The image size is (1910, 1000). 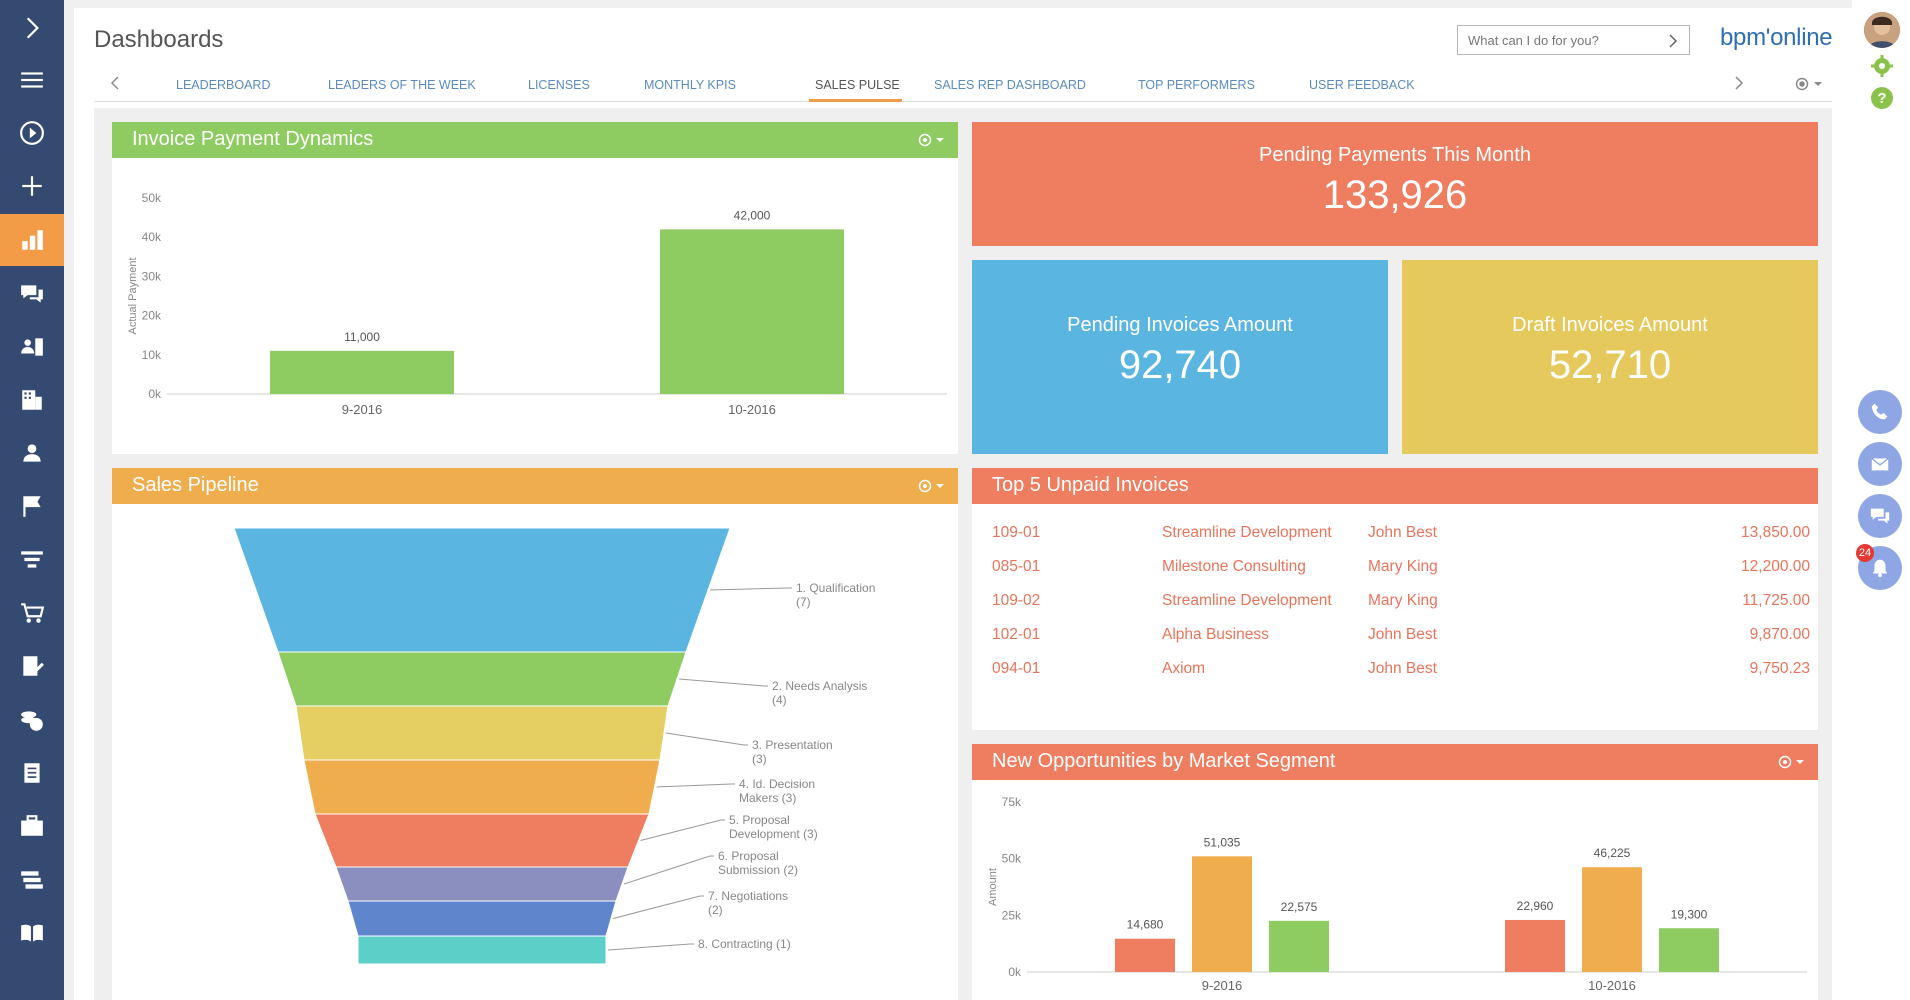 I want to click on nav-feed, so click(x=32, y=294).